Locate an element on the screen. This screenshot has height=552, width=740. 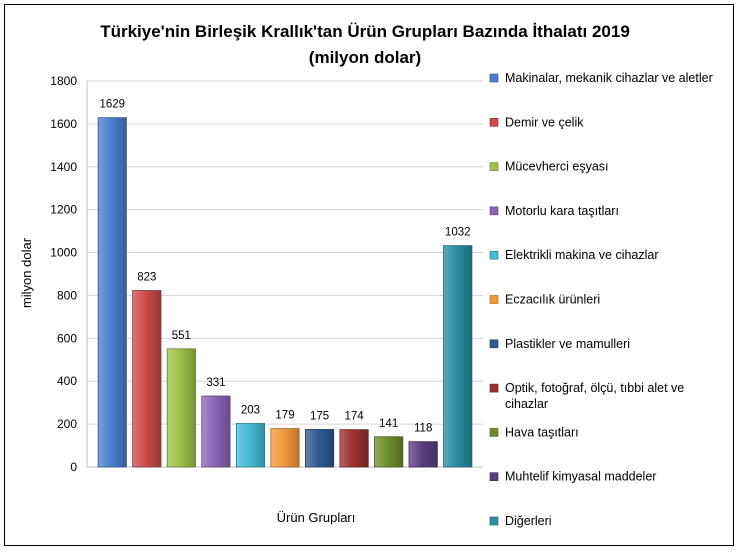
legend-label: Optik, fotoğraf, ölçü, tıbbi alet ve is located at coordinates (594, 388).